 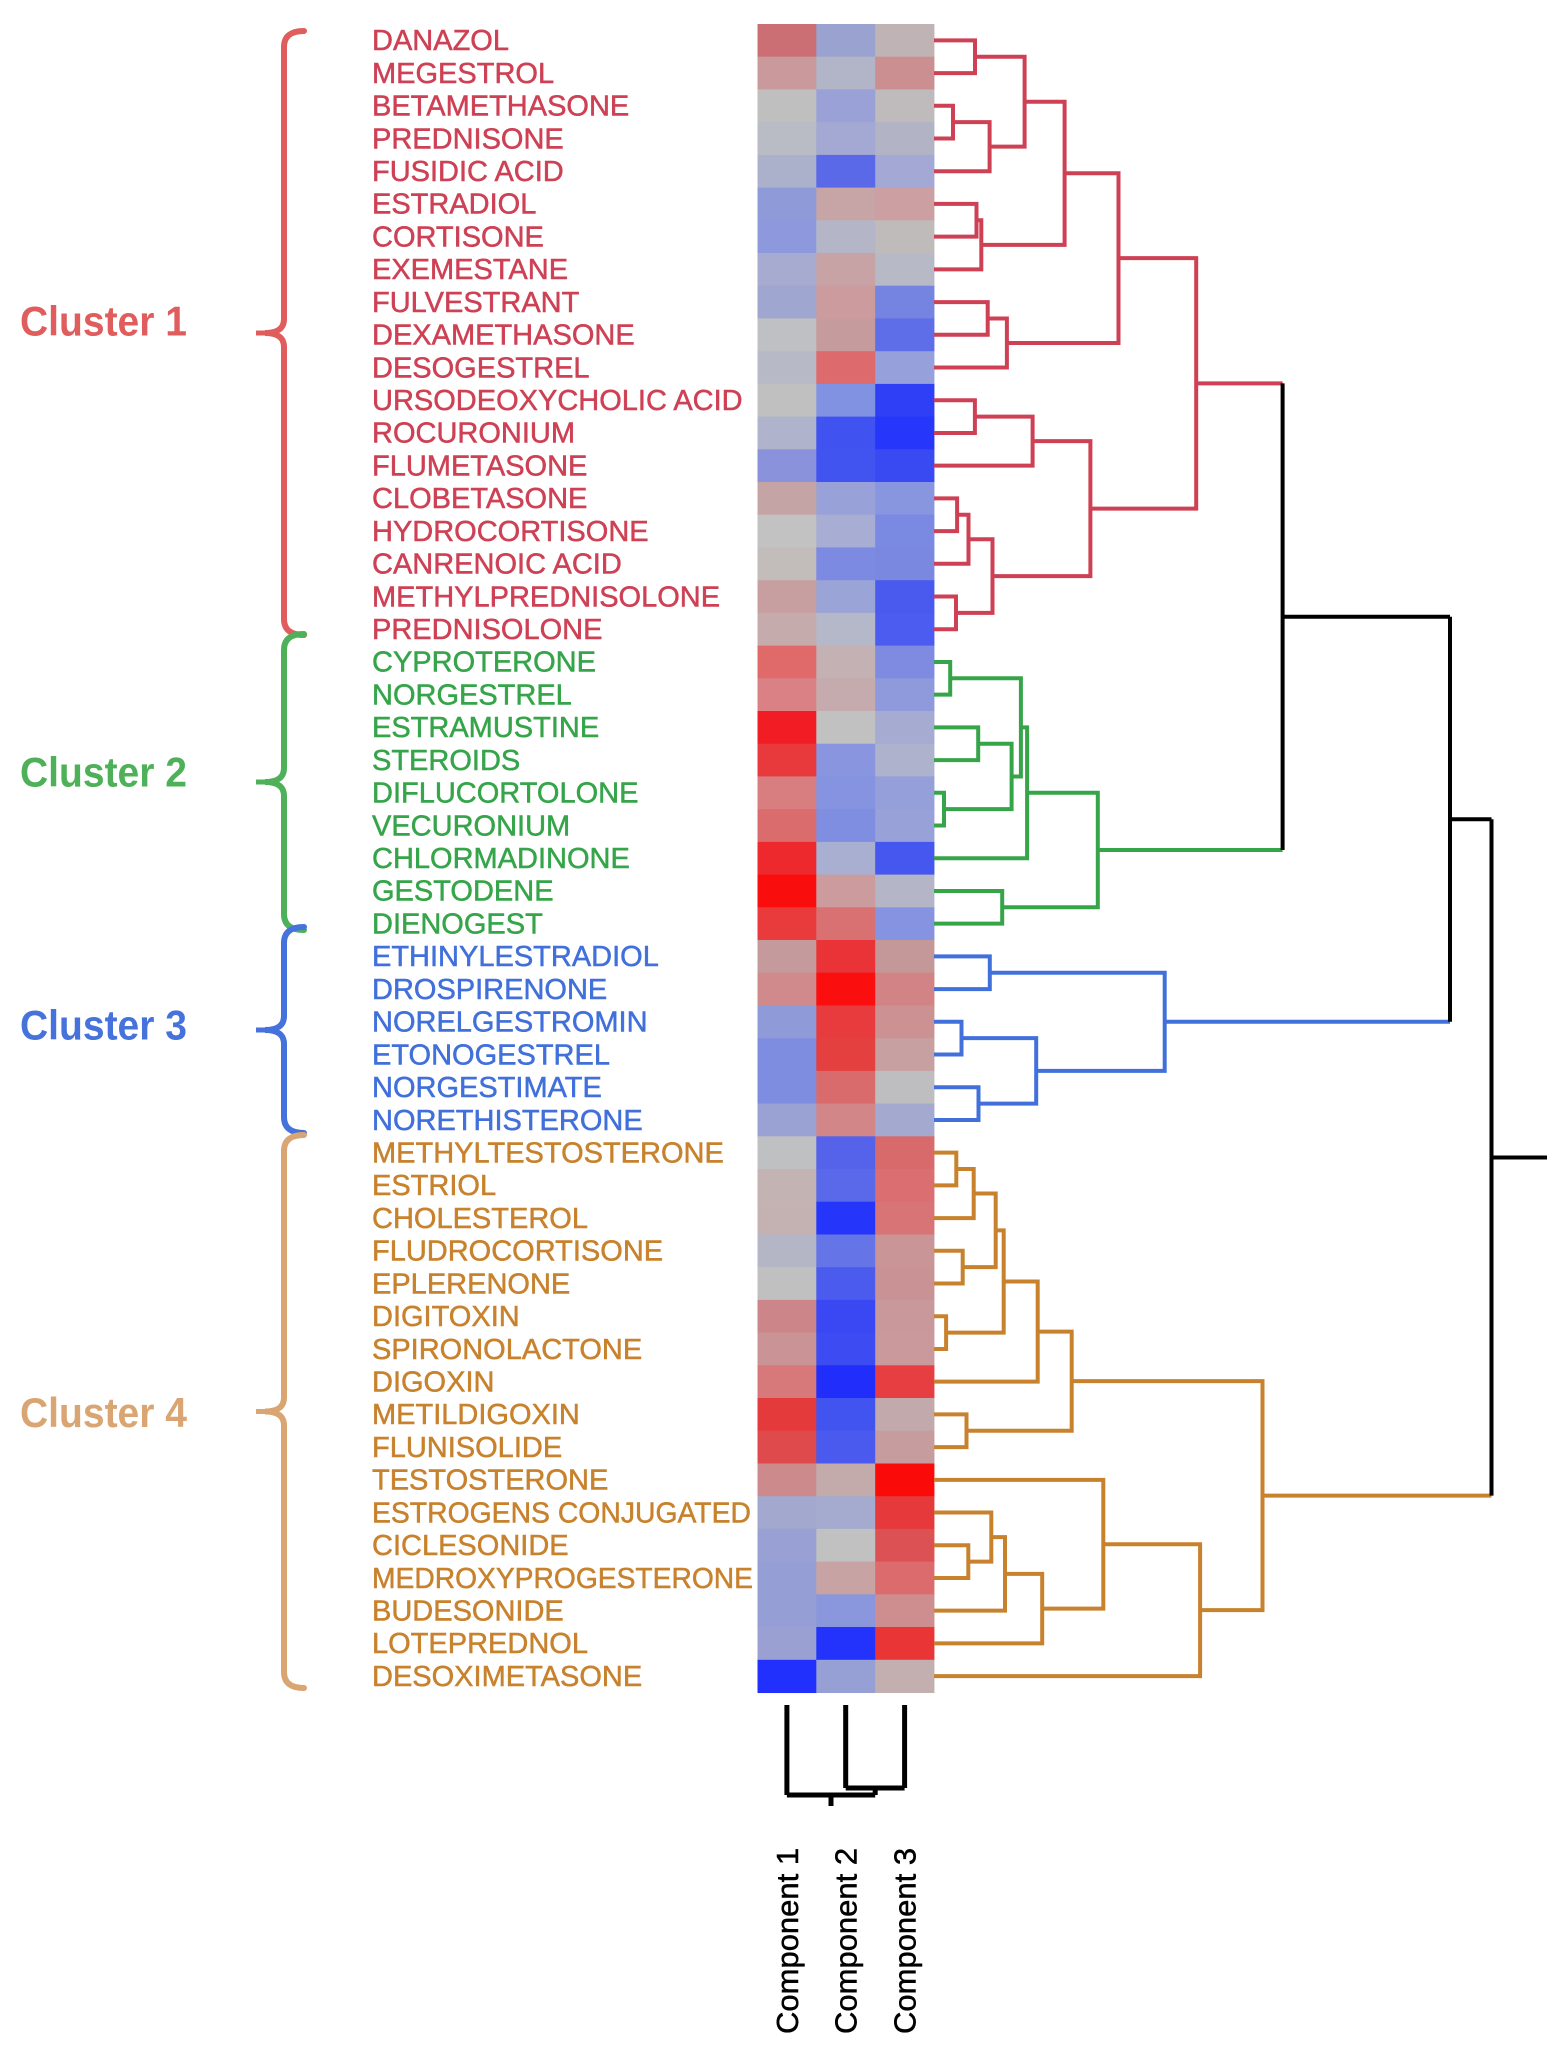 I want to click on svg-text: DROSPIRENONE, so click(x=489, y=990).